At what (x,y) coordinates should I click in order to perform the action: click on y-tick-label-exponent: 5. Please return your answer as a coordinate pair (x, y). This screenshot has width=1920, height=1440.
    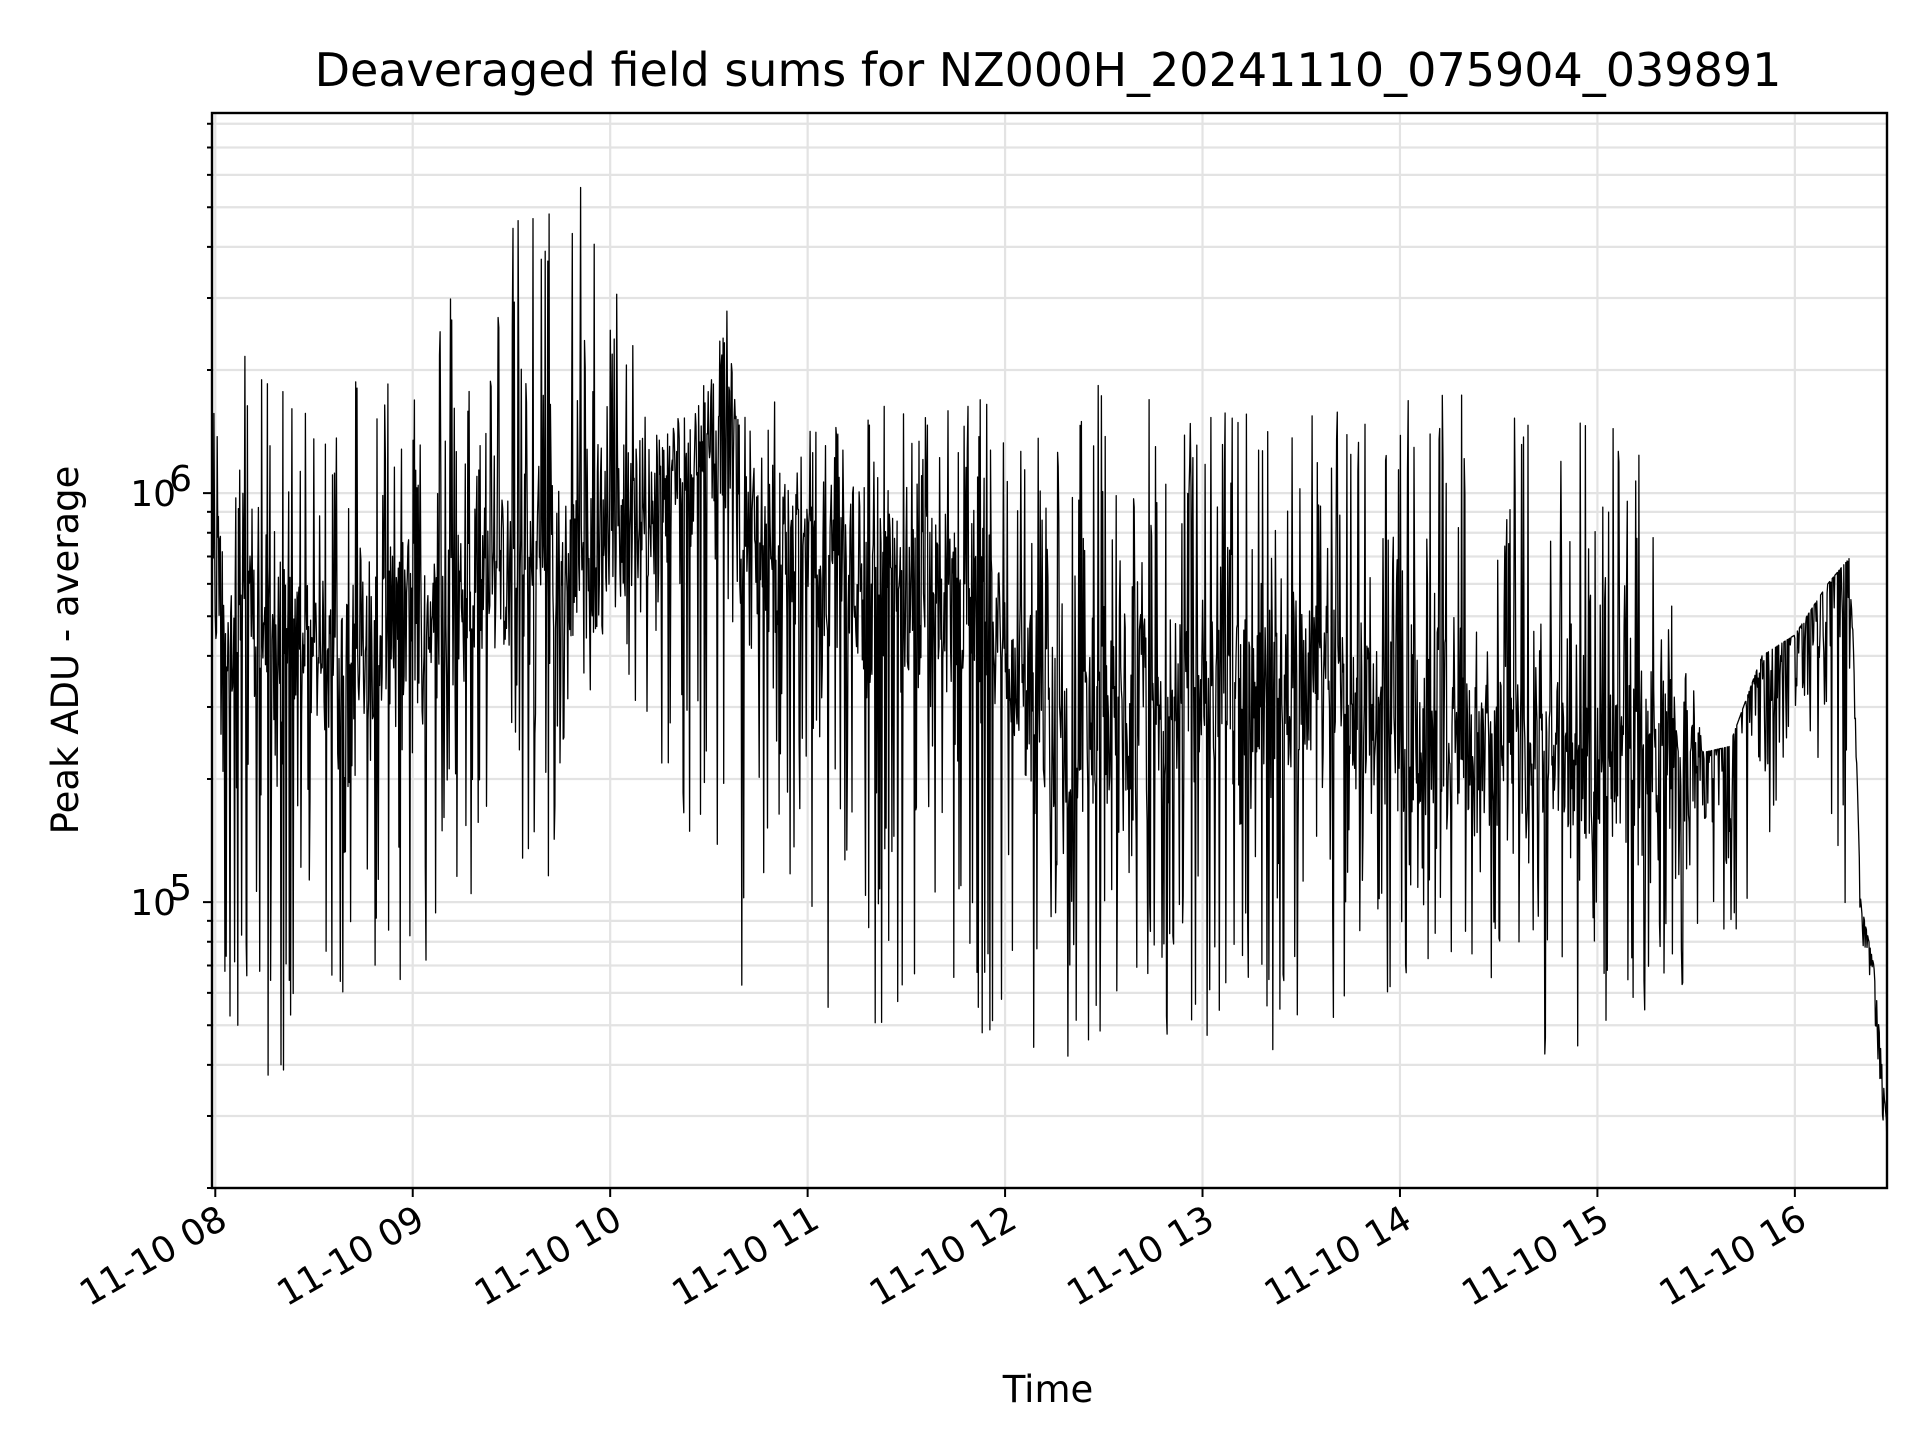
    Looking at the image, I should click on (180, 888).